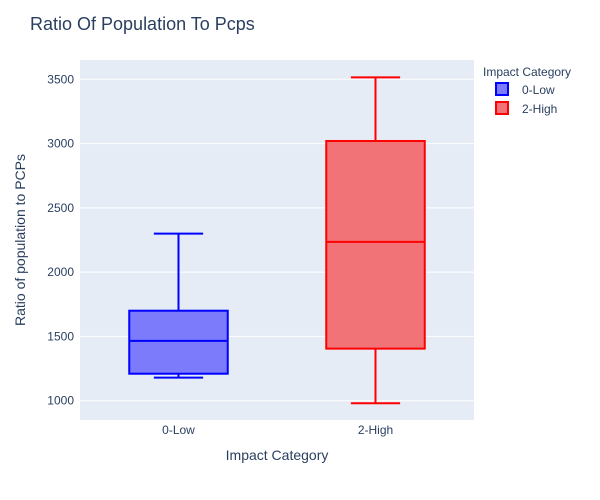 The height and width of the screenshot is (500, 600). I want to click on legend: Impact Category 0-Low 2-High, so click(527, 90).